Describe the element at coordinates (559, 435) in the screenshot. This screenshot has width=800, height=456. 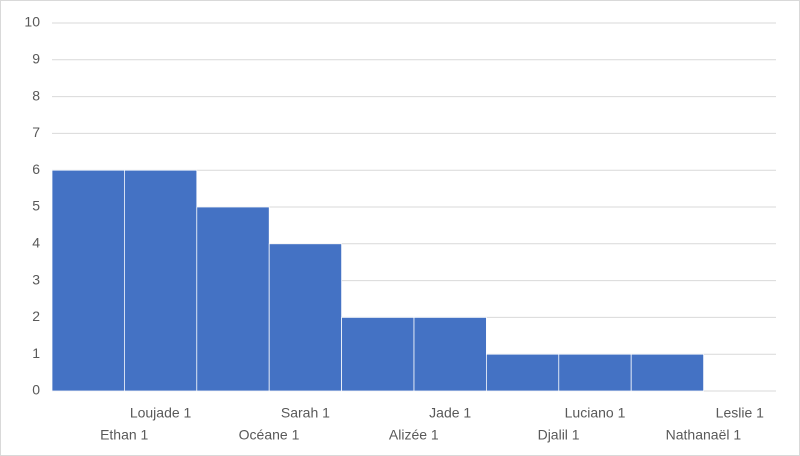
I see `x-tick-label: Djalil 1` at that location.